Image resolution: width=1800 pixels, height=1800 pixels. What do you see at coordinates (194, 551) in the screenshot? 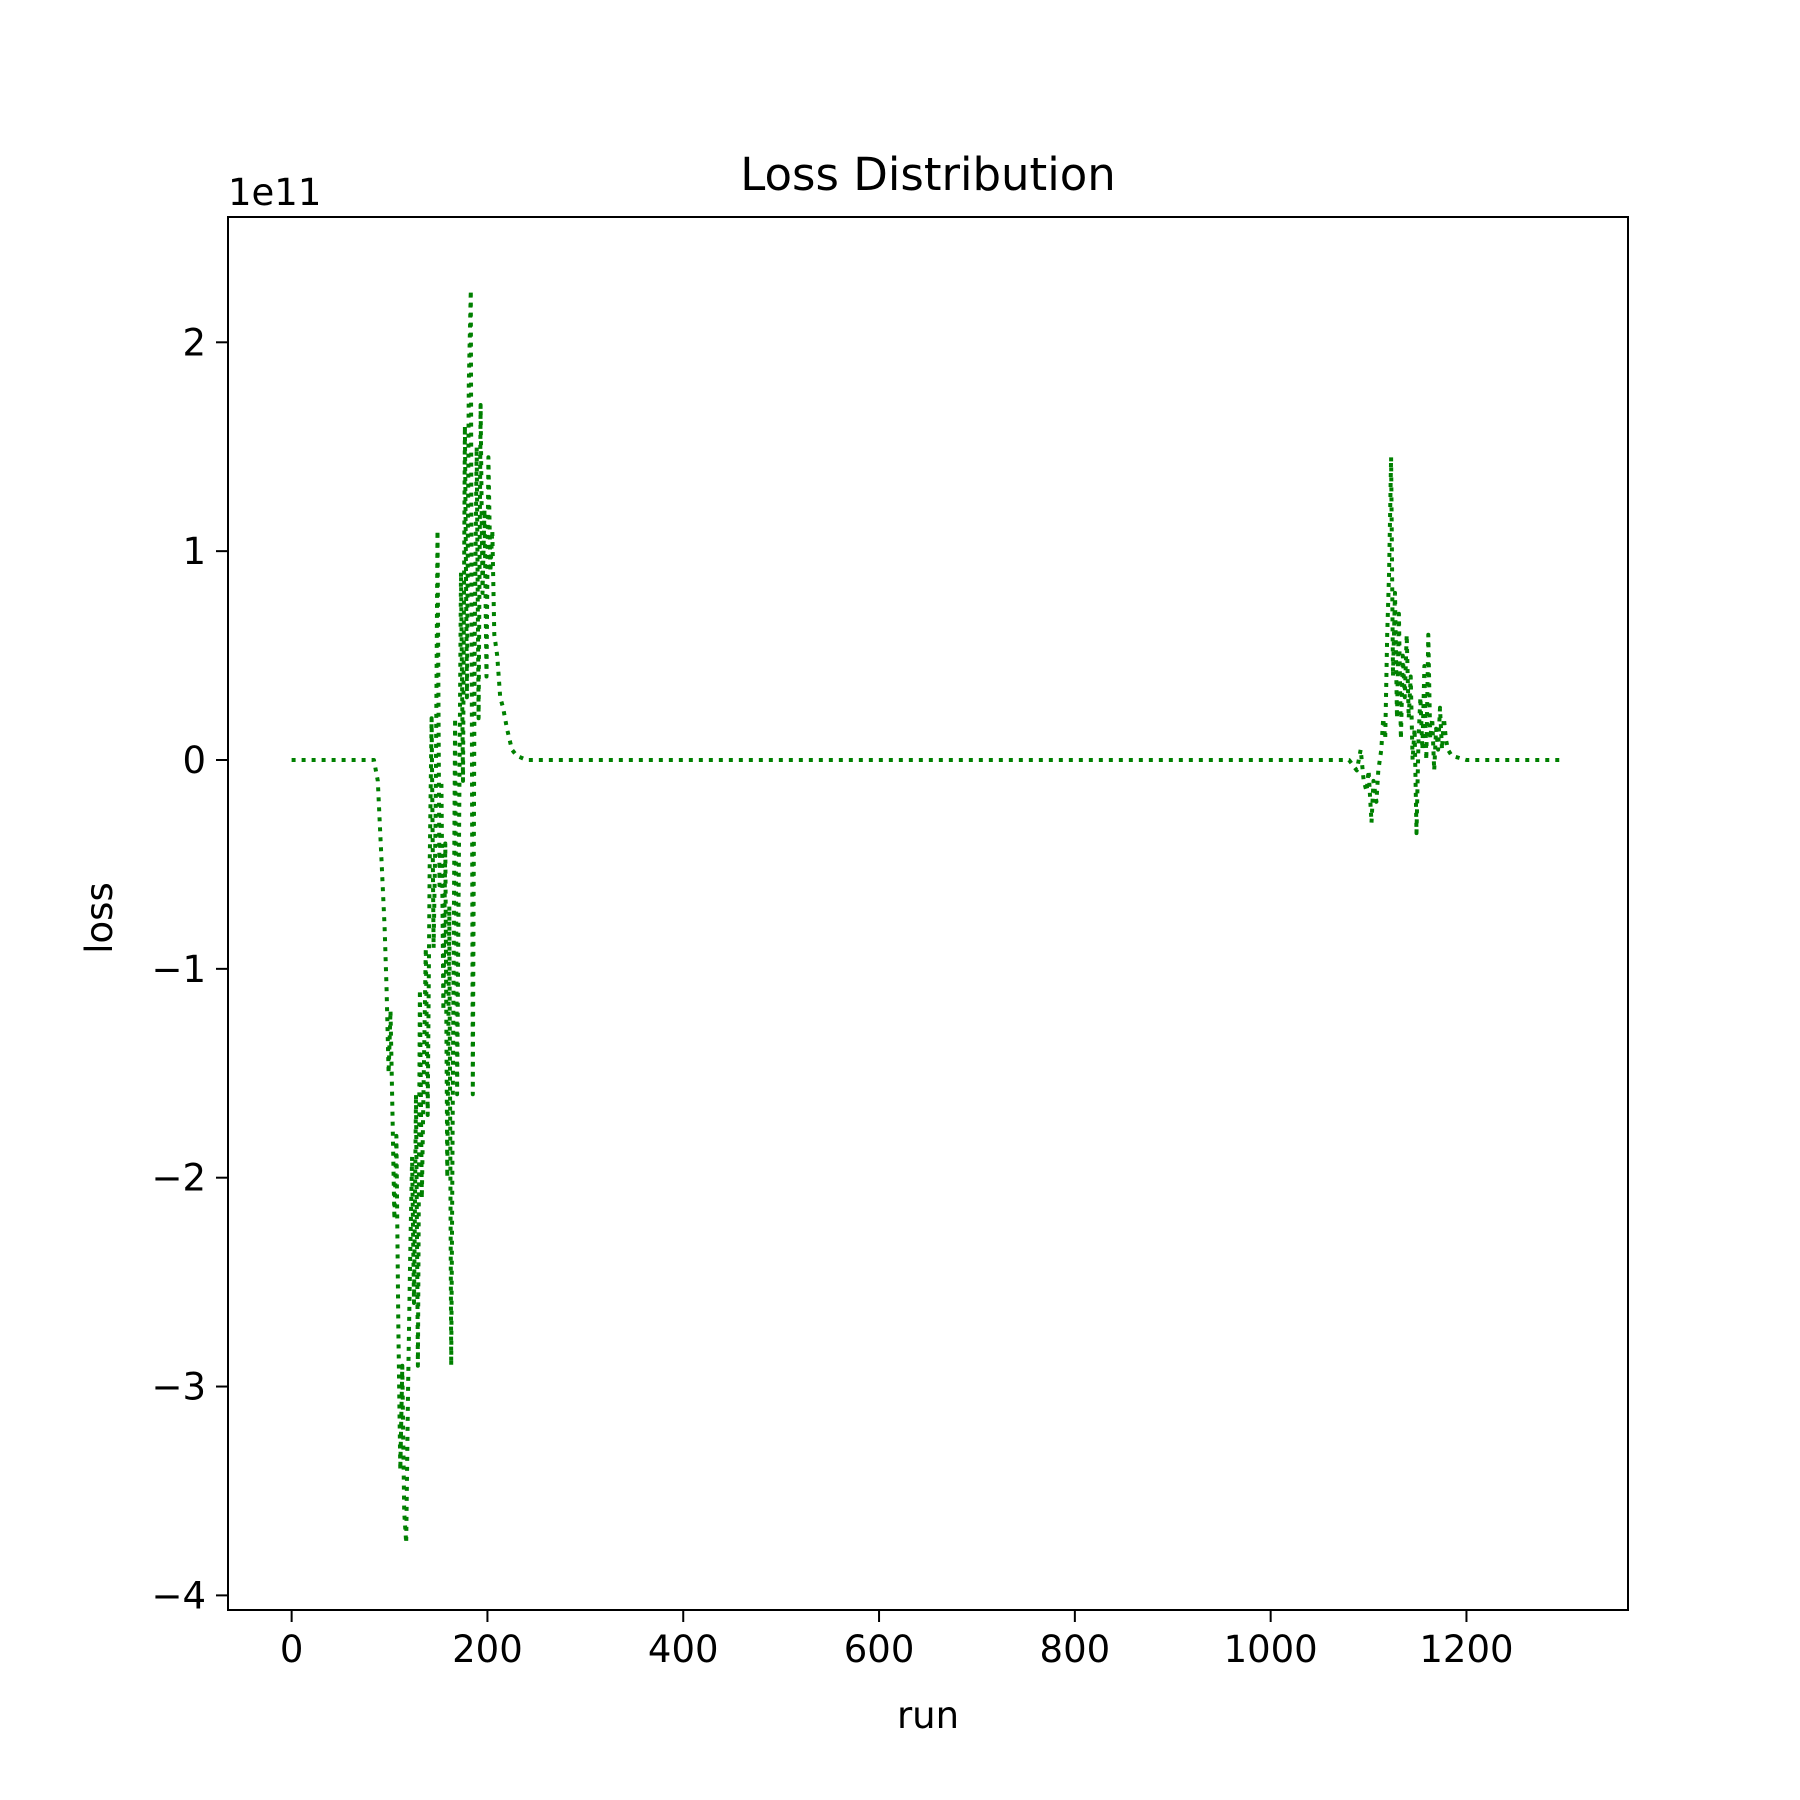
I see `y-tick-label: 1` at bounding box center [194, 551].